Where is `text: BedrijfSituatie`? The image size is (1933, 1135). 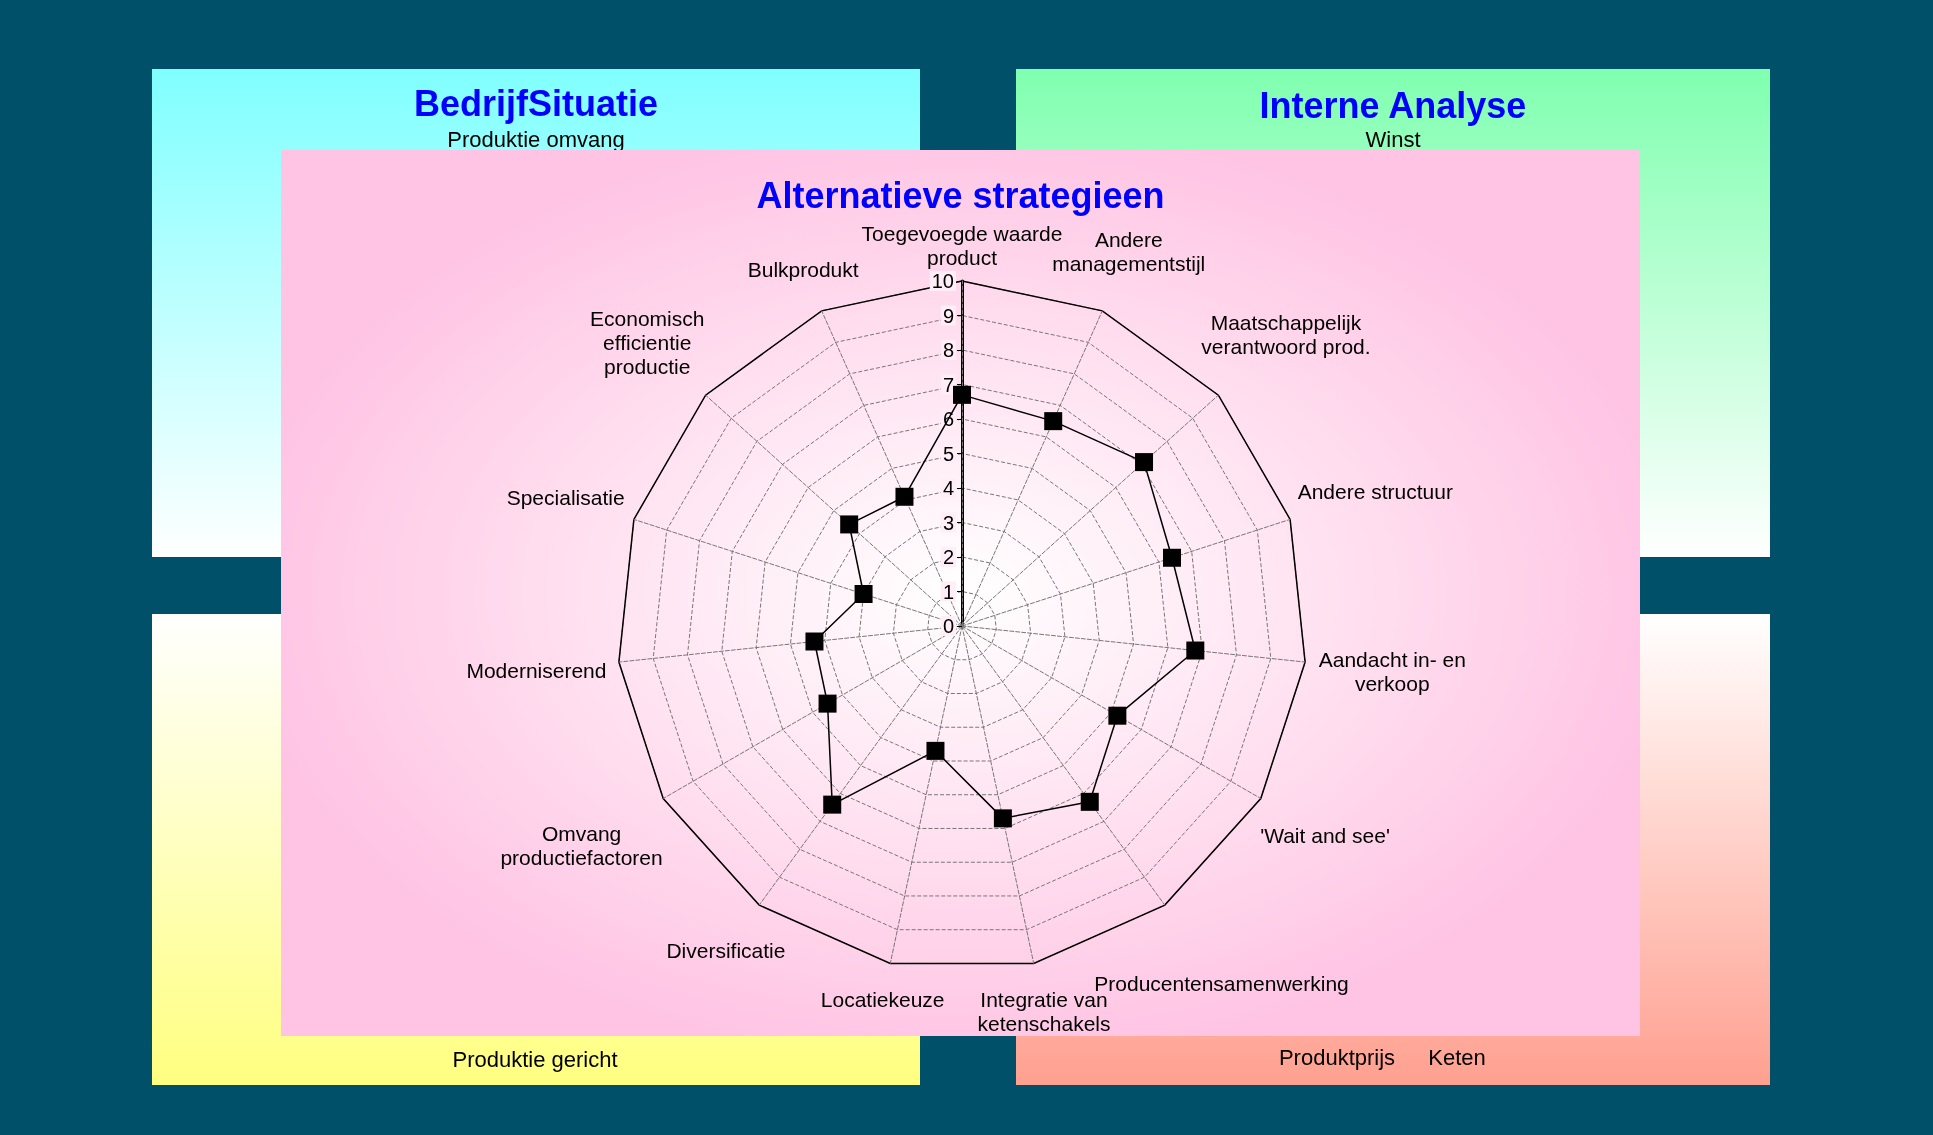 text: BedrijfSituatie is located at coordinates (535, 104).